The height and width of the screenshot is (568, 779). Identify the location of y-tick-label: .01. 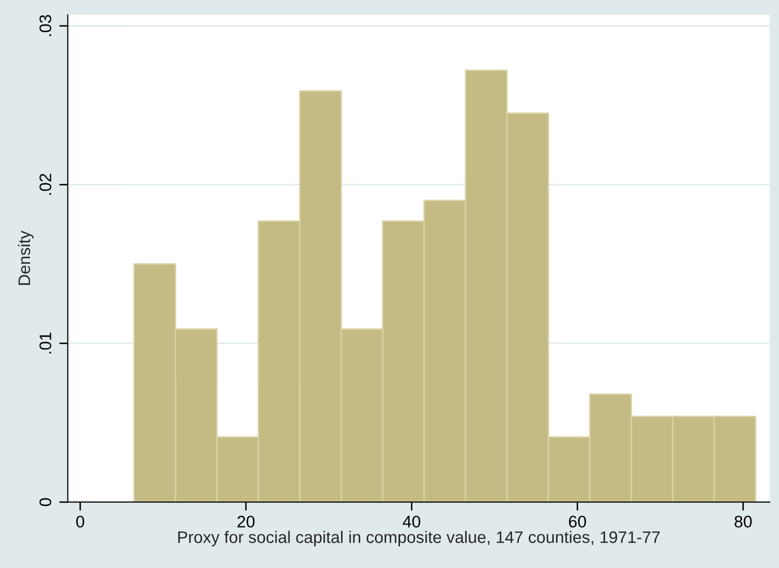
(45, 343).